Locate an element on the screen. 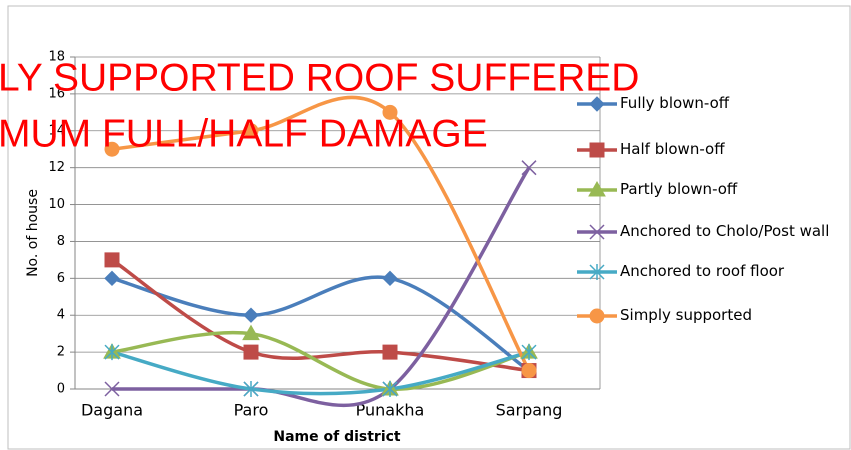 Image resolution: width=851 pixels, height=450 pixels. x-axis-label: Name of district is located at coordinates (337, 437).